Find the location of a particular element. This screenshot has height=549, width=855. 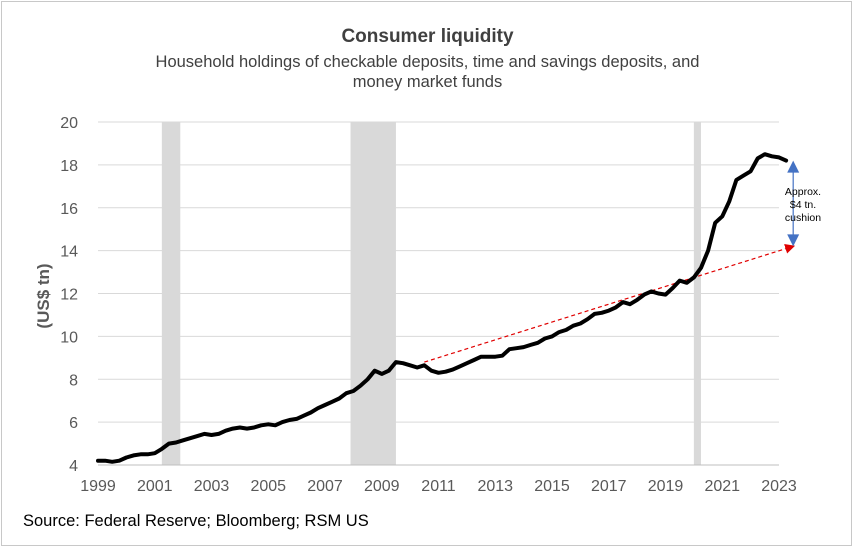

x-tick-label-2023: 2023 is located at coordinates (779, 486).